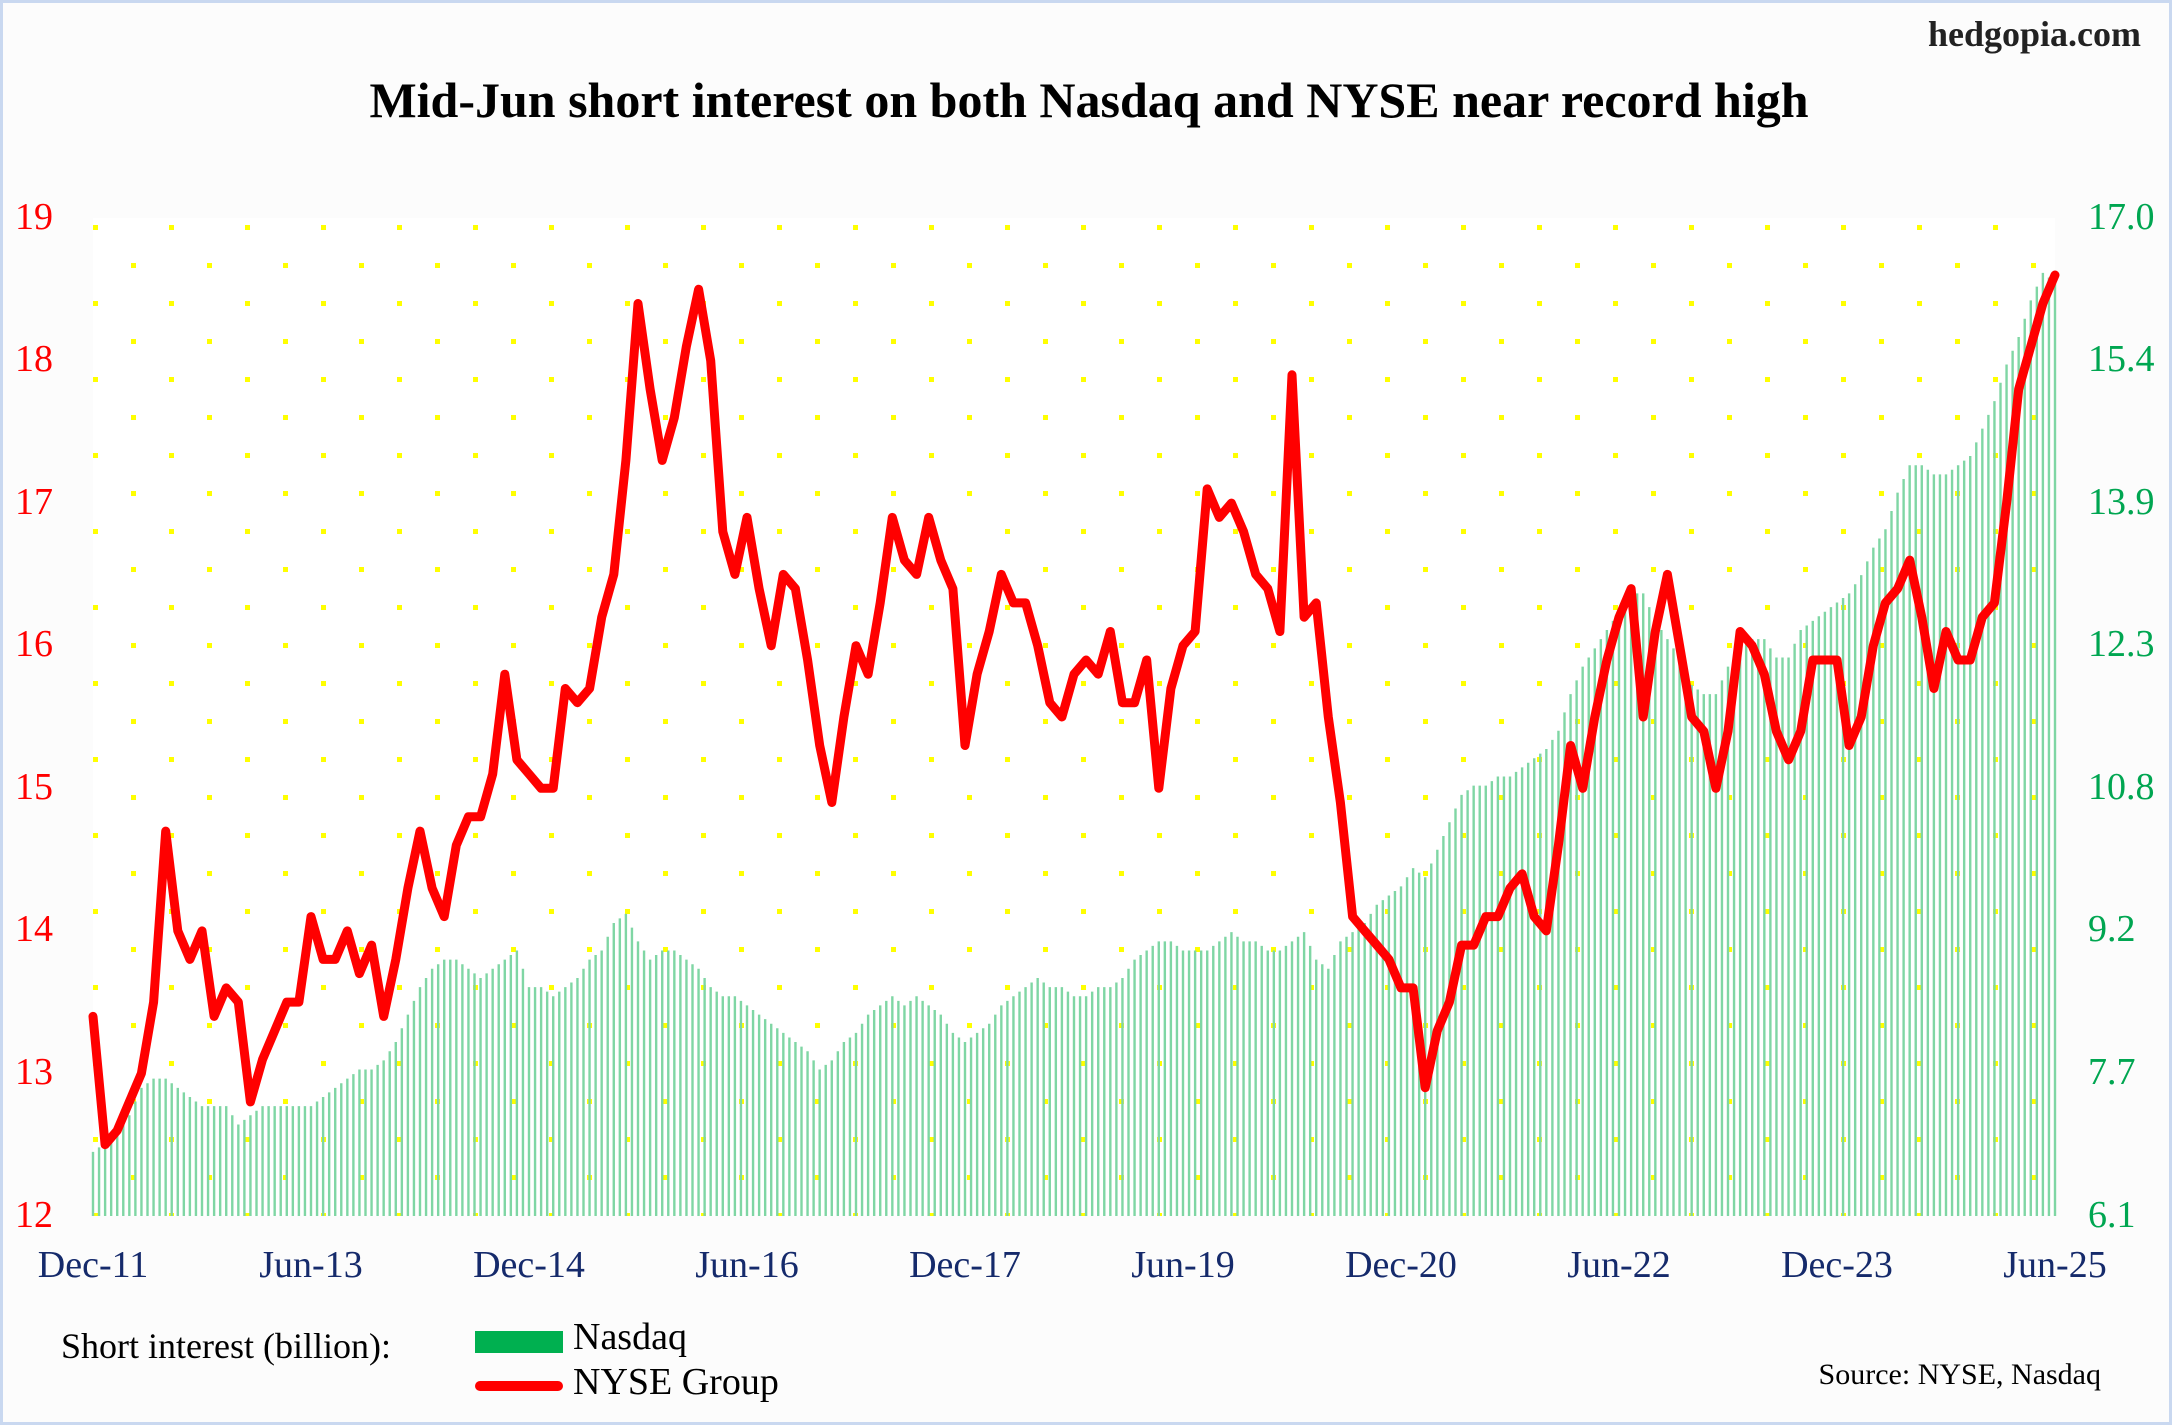 Image resolution: width=2172 pixels, height=1425 pixels. I want to click on left-tick-label: 19, so click(34, 217).